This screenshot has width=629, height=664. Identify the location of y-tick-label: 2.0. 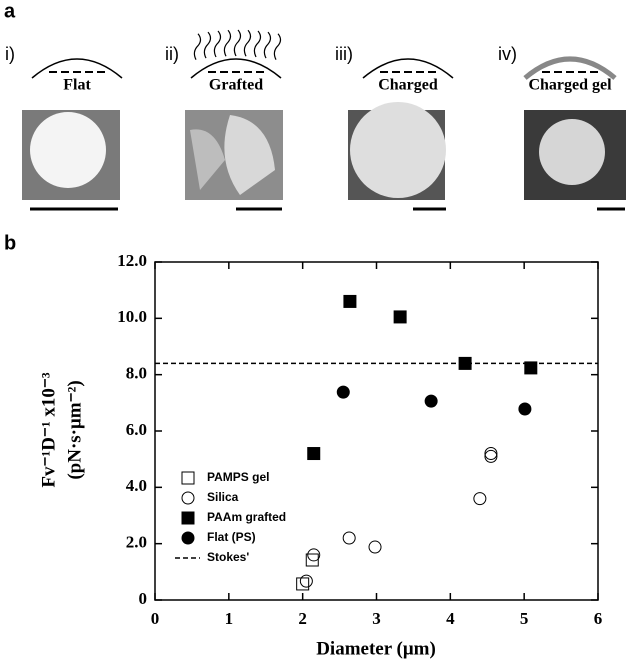
(136, 542).